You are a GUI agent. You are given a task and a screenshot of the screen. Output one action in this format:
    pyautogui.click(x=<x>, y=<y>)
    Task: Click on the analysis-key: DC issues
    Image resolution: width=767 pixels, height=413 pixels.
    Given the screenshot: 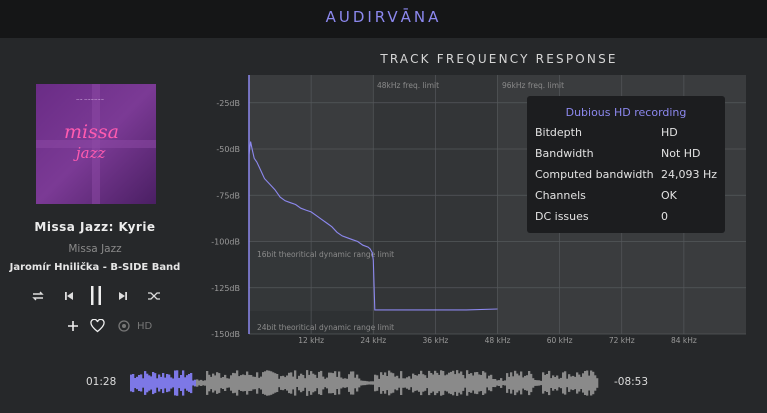 What is the action you would take?
    pyautogui.click(x=562, y=216)
    